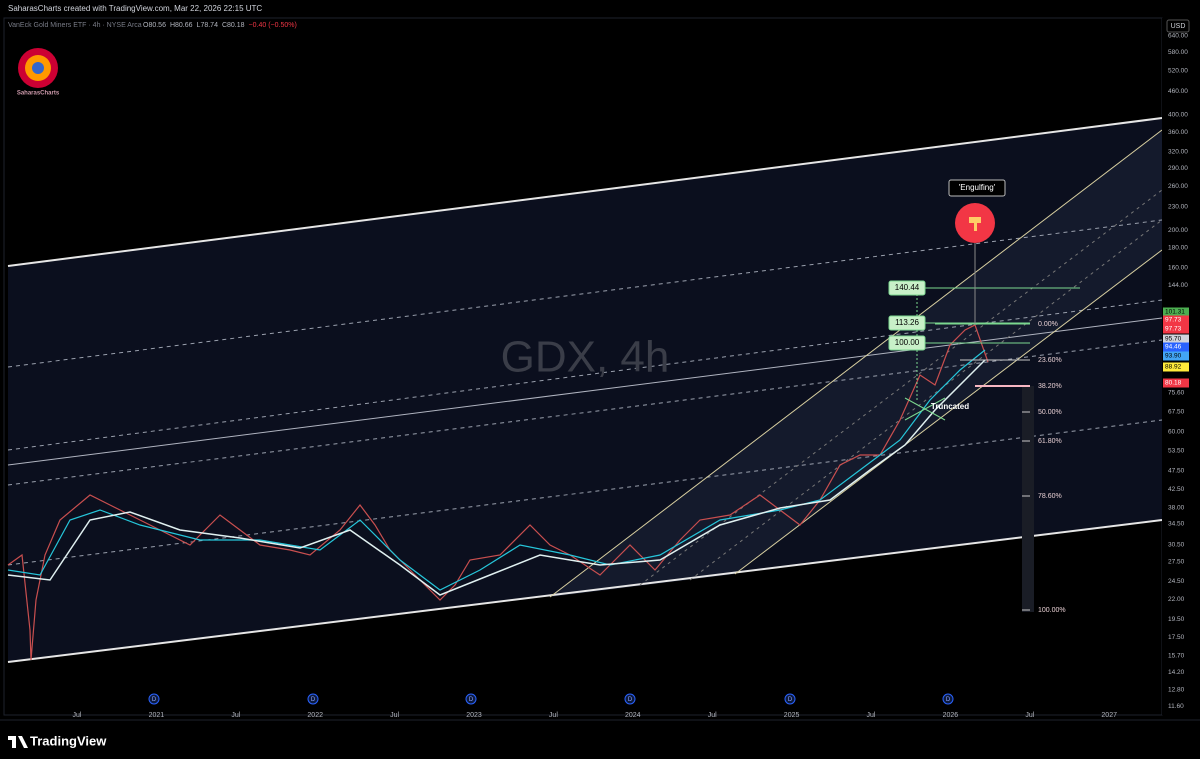 The width and height of the screenshot is (1200, 759). I want to click on price-label: 19.50, so click(1176, 619).